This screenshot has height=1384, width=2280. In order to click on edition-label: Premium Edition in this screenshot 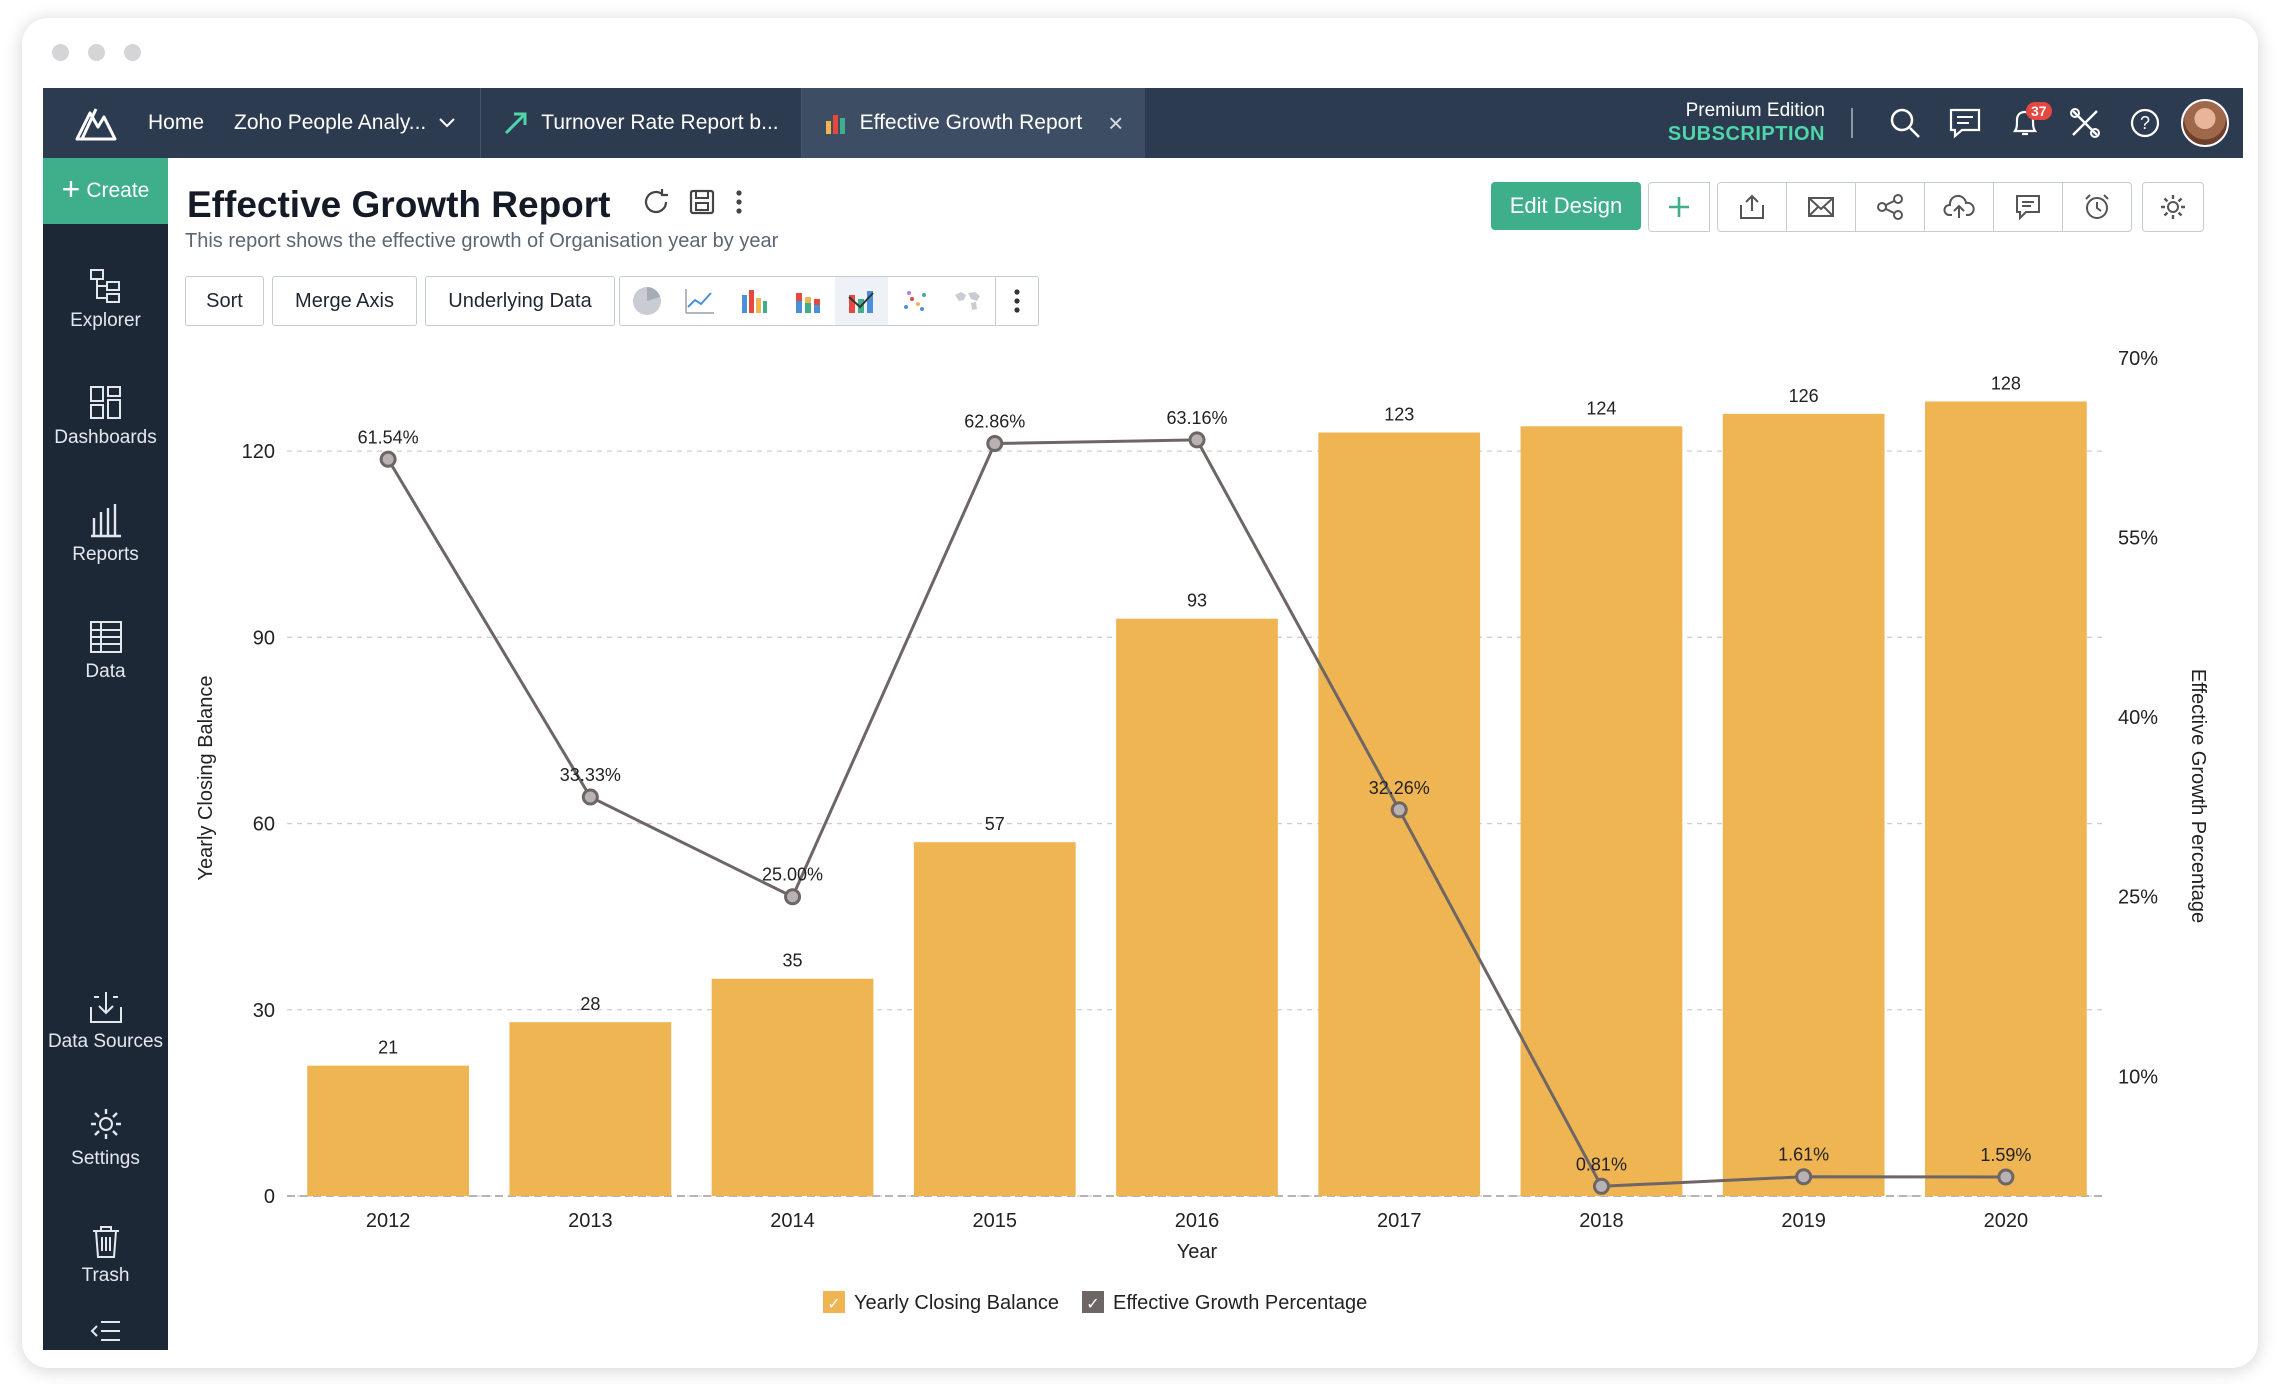, I will do `click(1755, 110)`.